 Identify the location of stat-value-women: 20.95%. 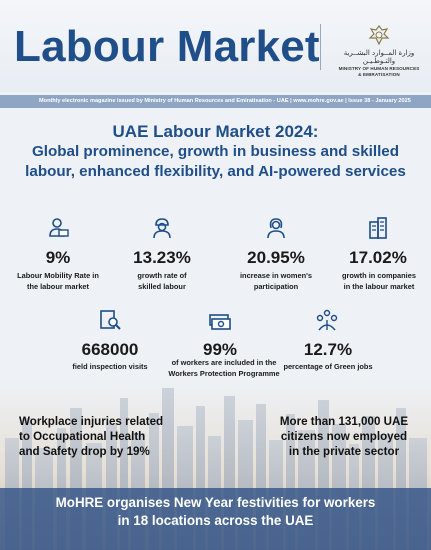
(276, 257).